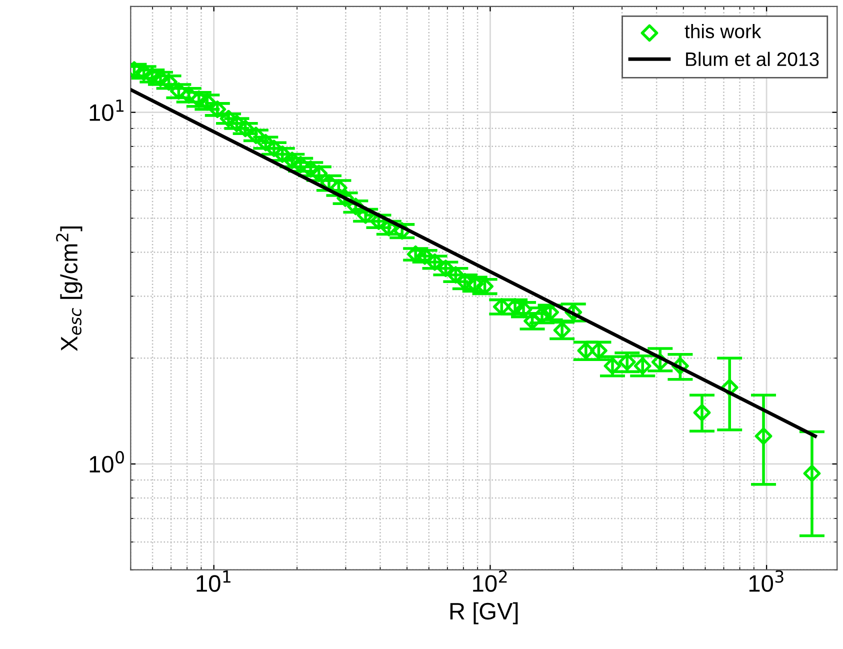  Describe the element at coordinates (752, 59) in the screenshot. I see `legend-label: Blum et al 2013` at that location.